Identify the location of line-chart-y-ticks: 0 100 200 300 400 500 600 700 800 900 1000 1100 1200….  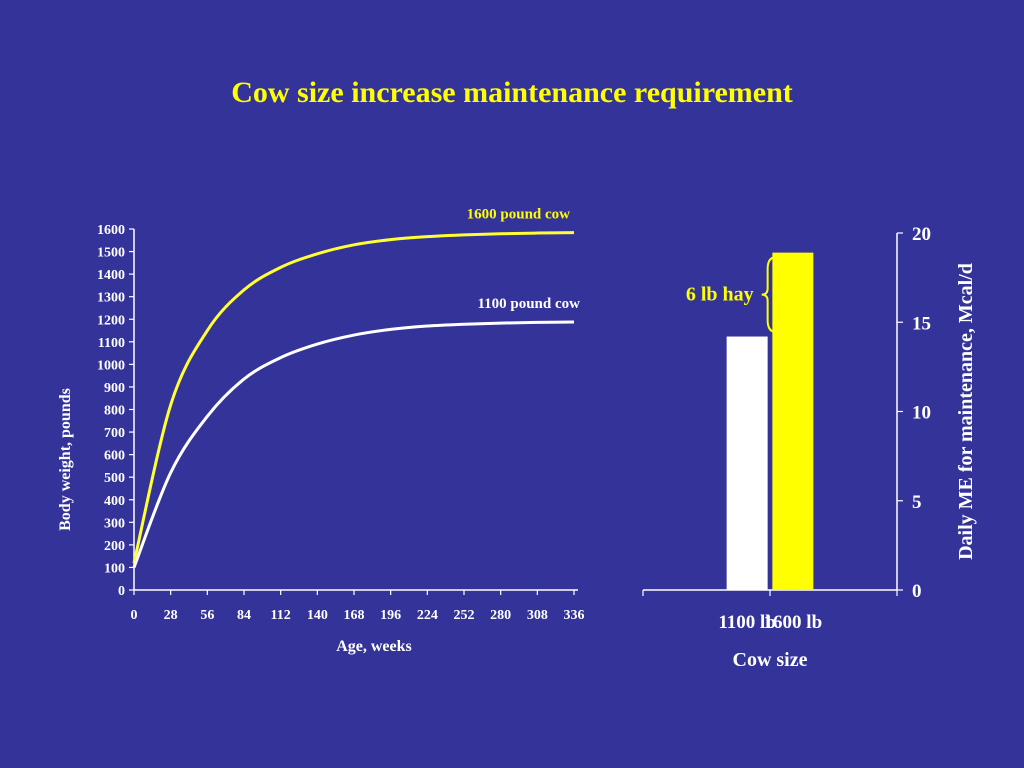
(115, 411).